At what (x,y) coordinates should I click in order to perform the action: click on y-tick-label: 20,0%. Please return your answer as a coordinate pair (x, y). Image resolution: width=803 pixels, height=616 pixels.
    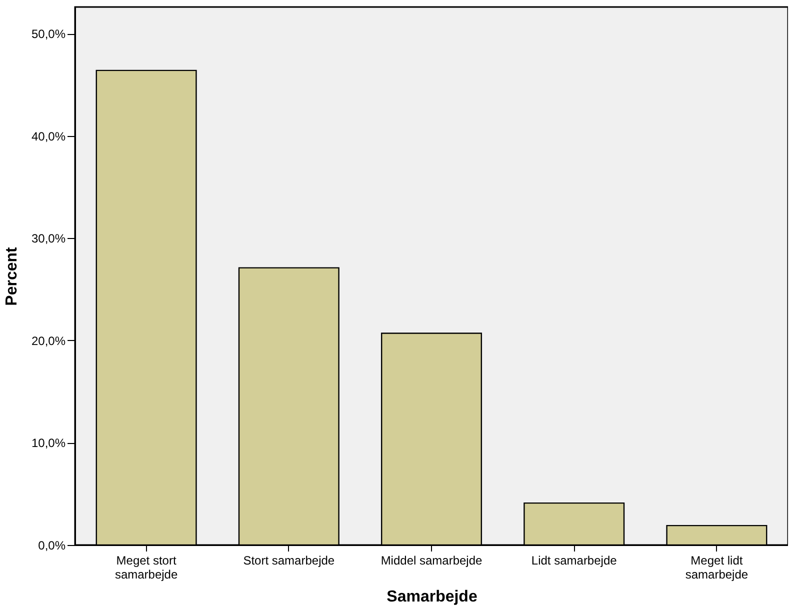
    Looking at the image, I should click on (48, 341).